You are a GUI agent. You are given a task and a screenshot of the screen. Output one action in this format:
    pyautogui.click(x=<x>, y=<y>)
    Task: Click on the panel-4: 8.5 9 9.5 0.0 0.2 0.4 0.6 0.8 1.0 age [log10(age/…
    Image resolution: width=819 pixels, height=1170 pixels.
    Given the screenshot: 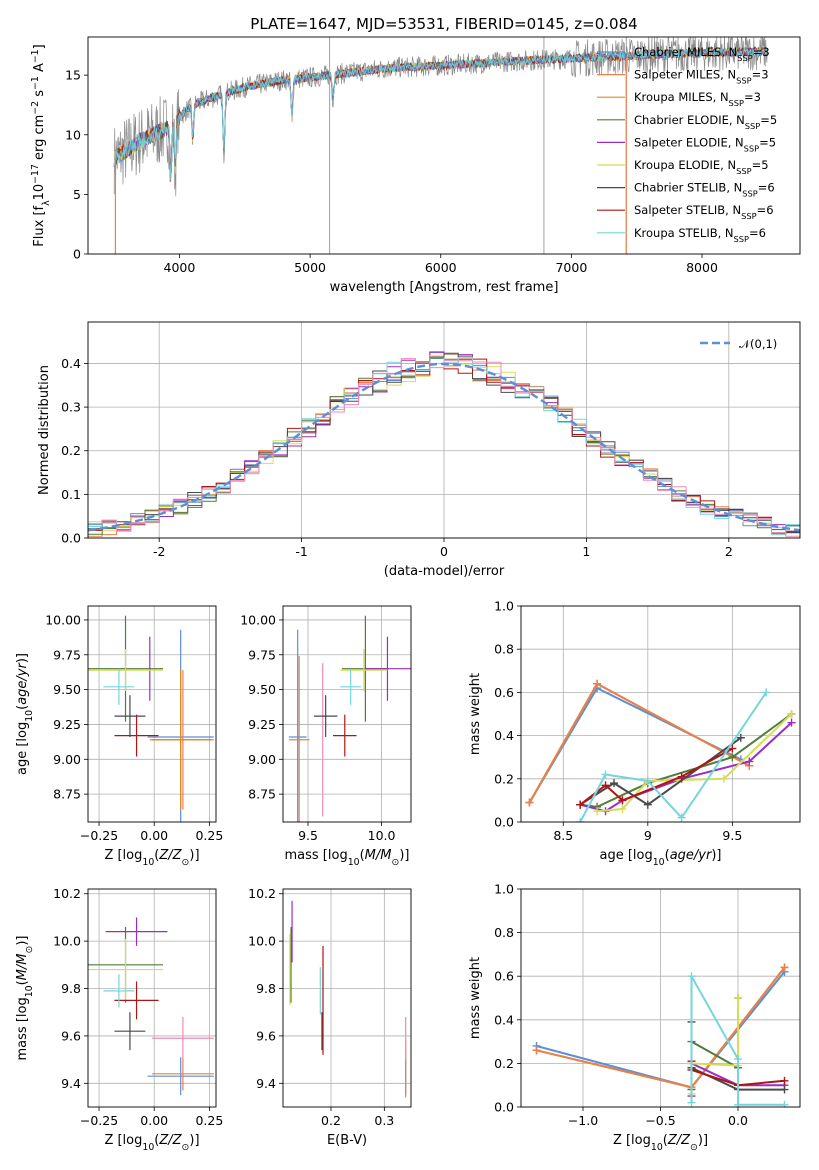 What is the action you would take?
    pyautogui.click(x=634, y=733)
    